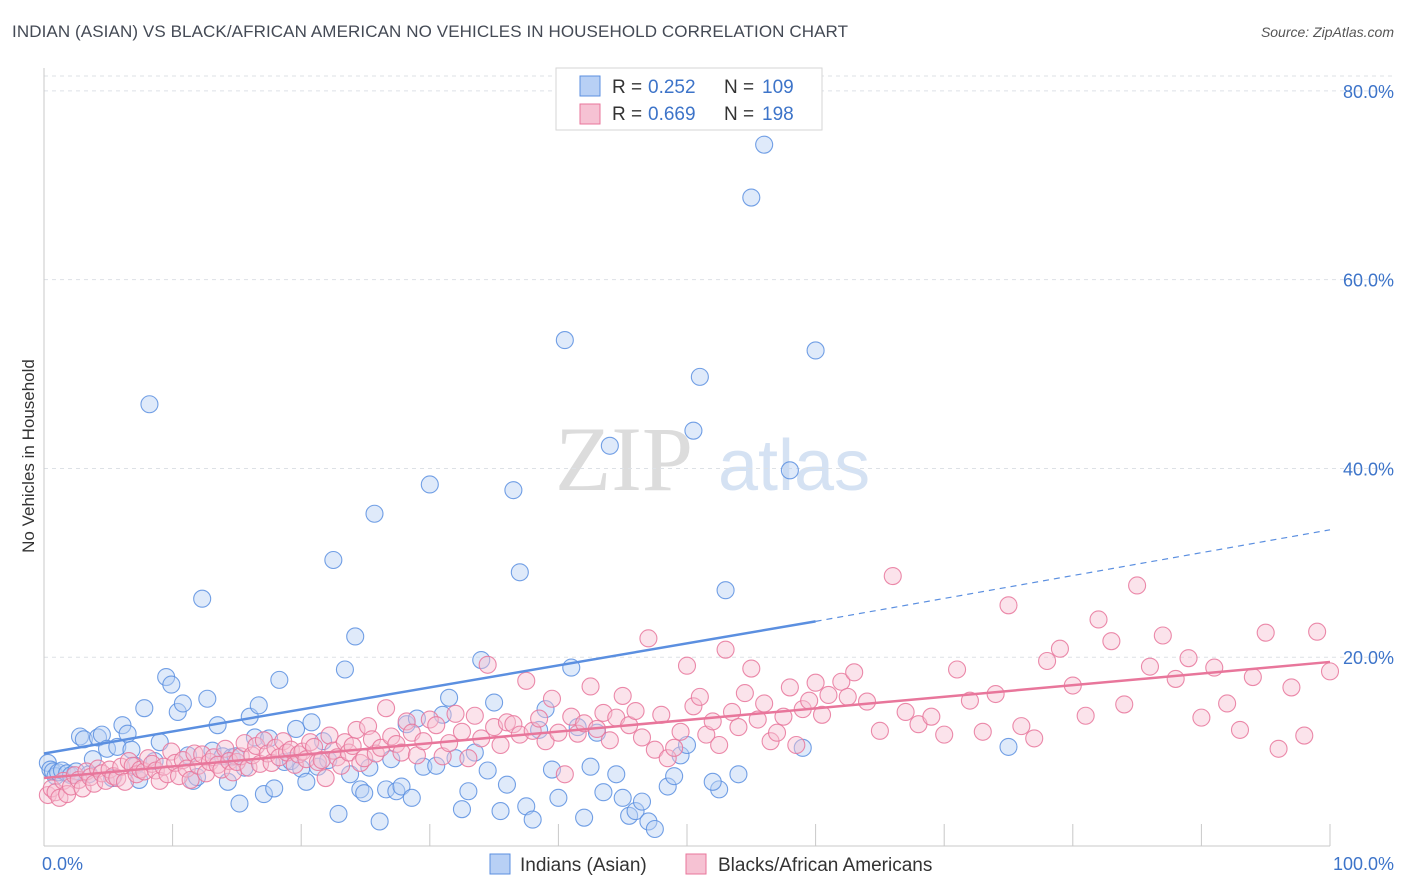  I want to click on stats-legend: R = 0.252 N = 109 R = 0.669 N = 198, so click(689, 99).